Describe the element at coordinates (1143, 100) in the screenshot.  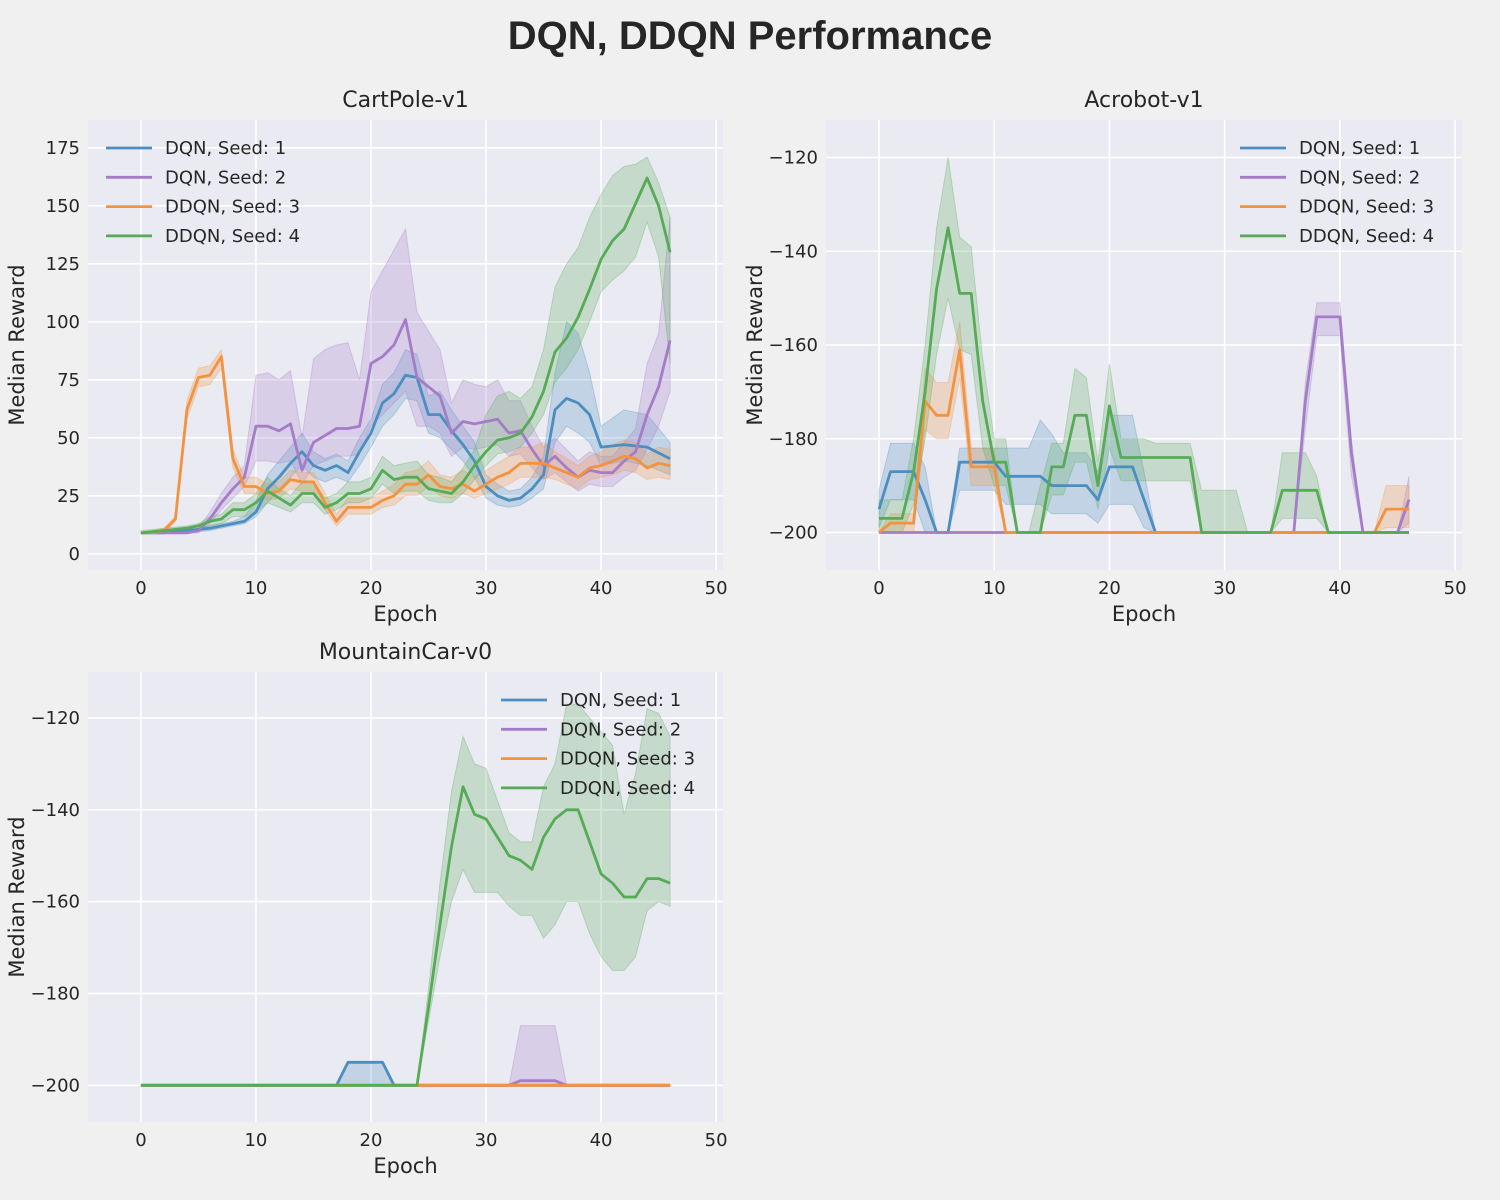
I see `panel-title: Acrobot-v1` at that location.